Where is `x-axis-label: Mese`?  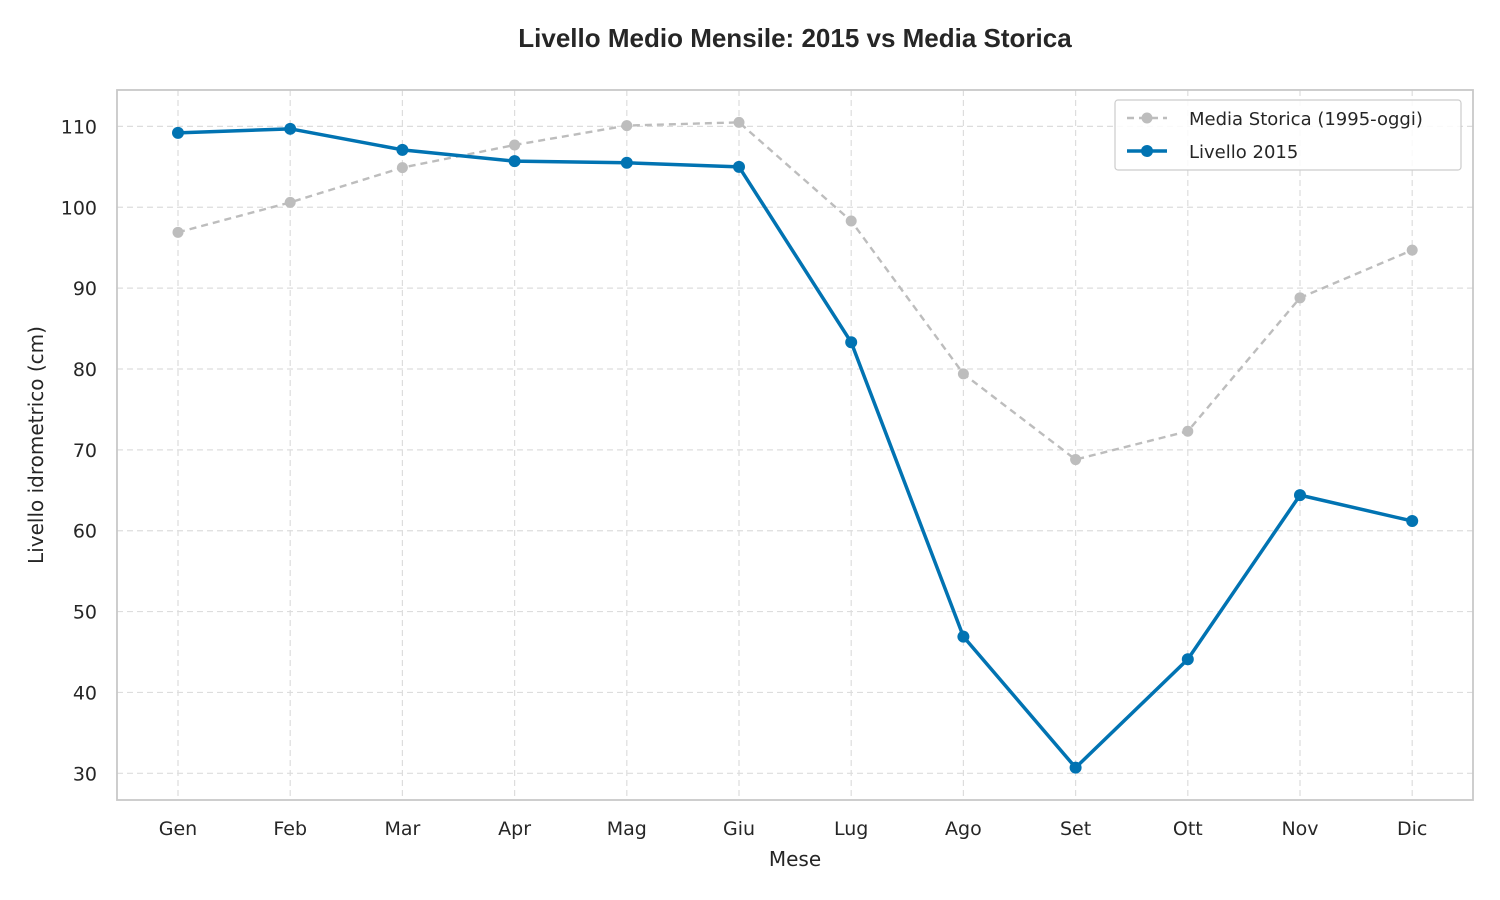 x-axis-label: Mese is located at coordinates (795, 859).